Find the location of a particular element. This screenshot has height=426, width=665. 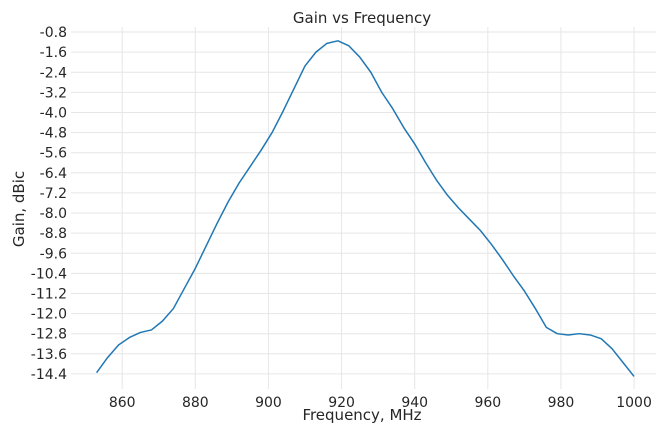

y-tick-label: -3.2 is located at coordinates (53, 93).